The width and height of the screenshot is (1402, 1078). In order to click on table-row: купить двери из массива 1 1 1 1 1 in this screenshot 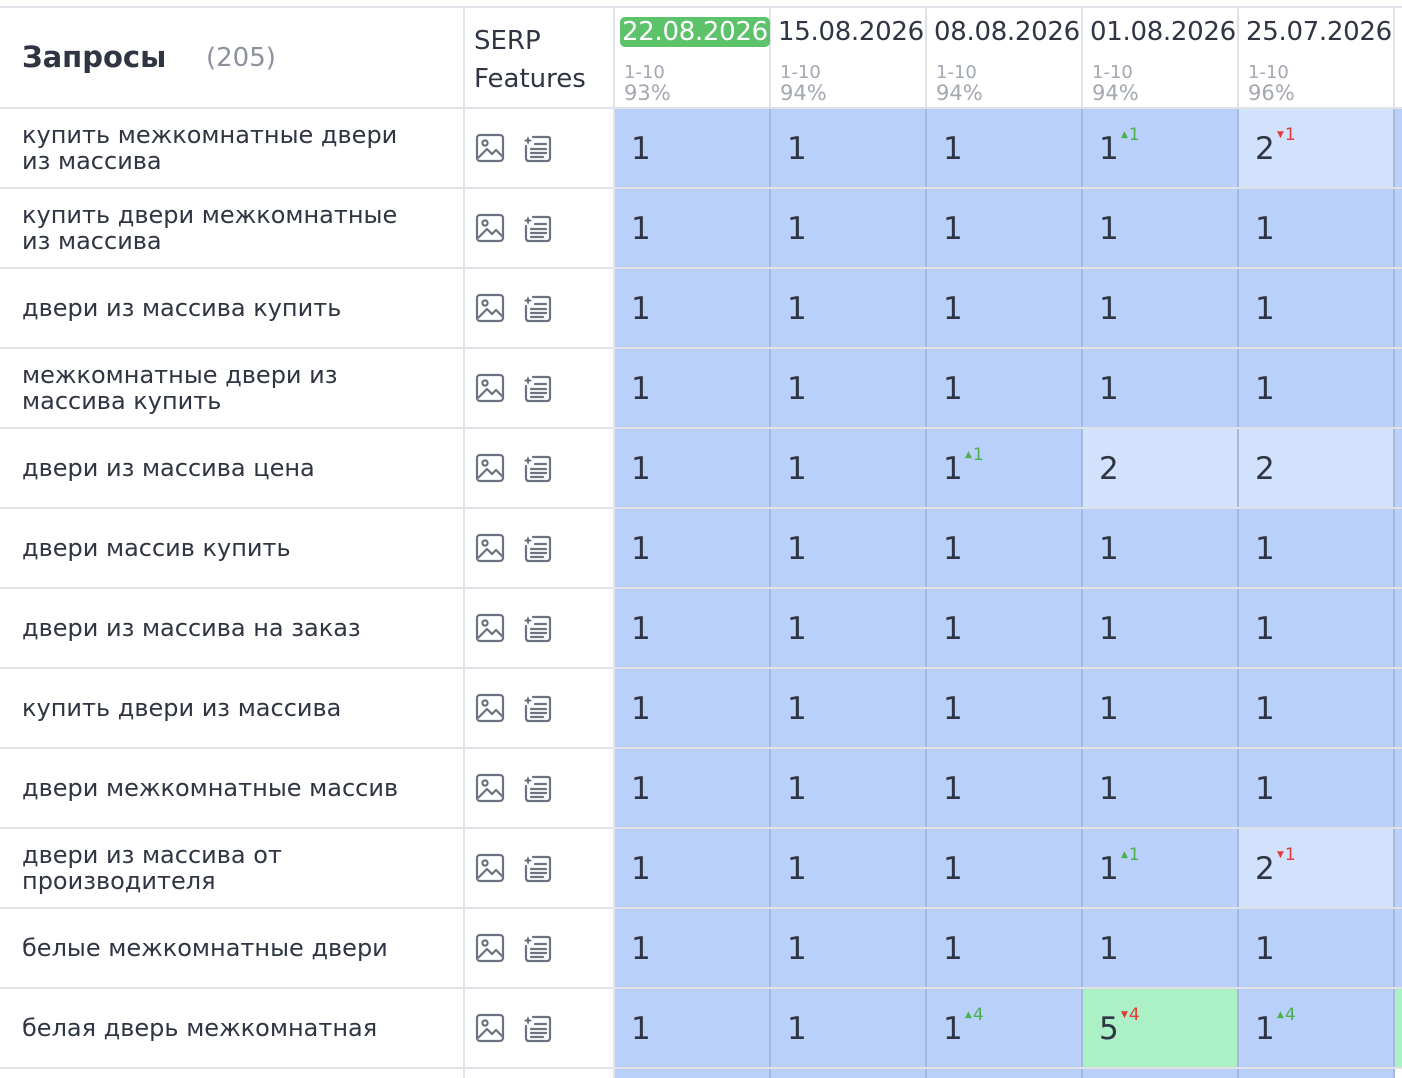, I will do `click(701, 709)`.